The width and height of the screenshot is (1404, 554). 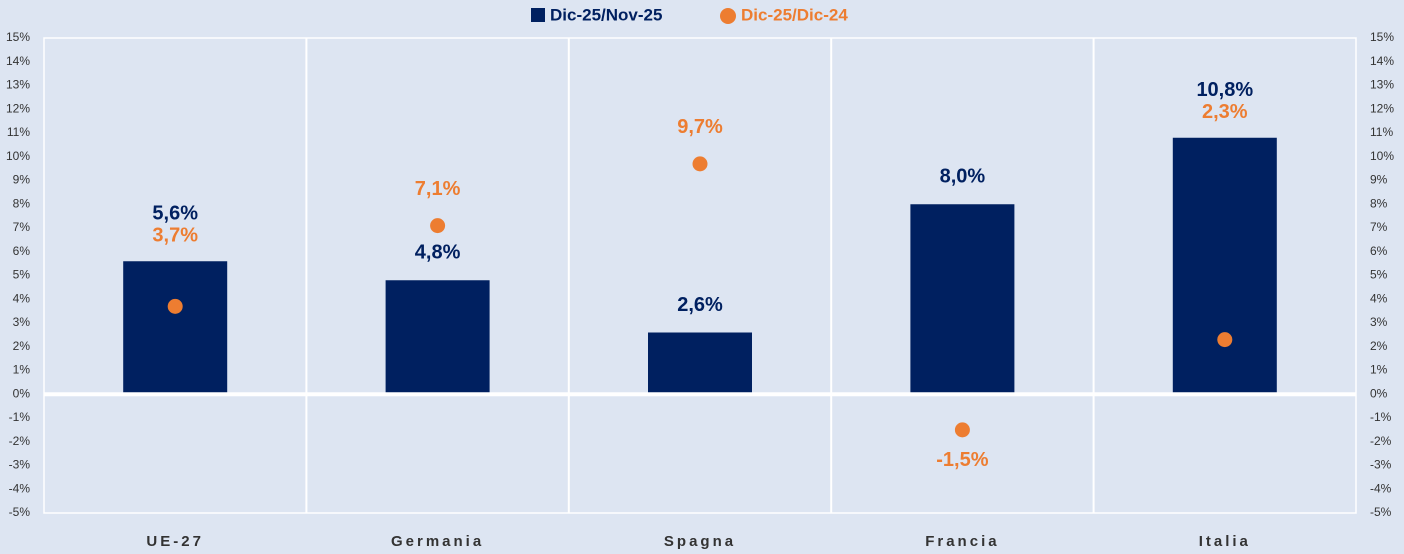 I want to click on y2-tick-label: 15%, so click(x=1382, y=37).